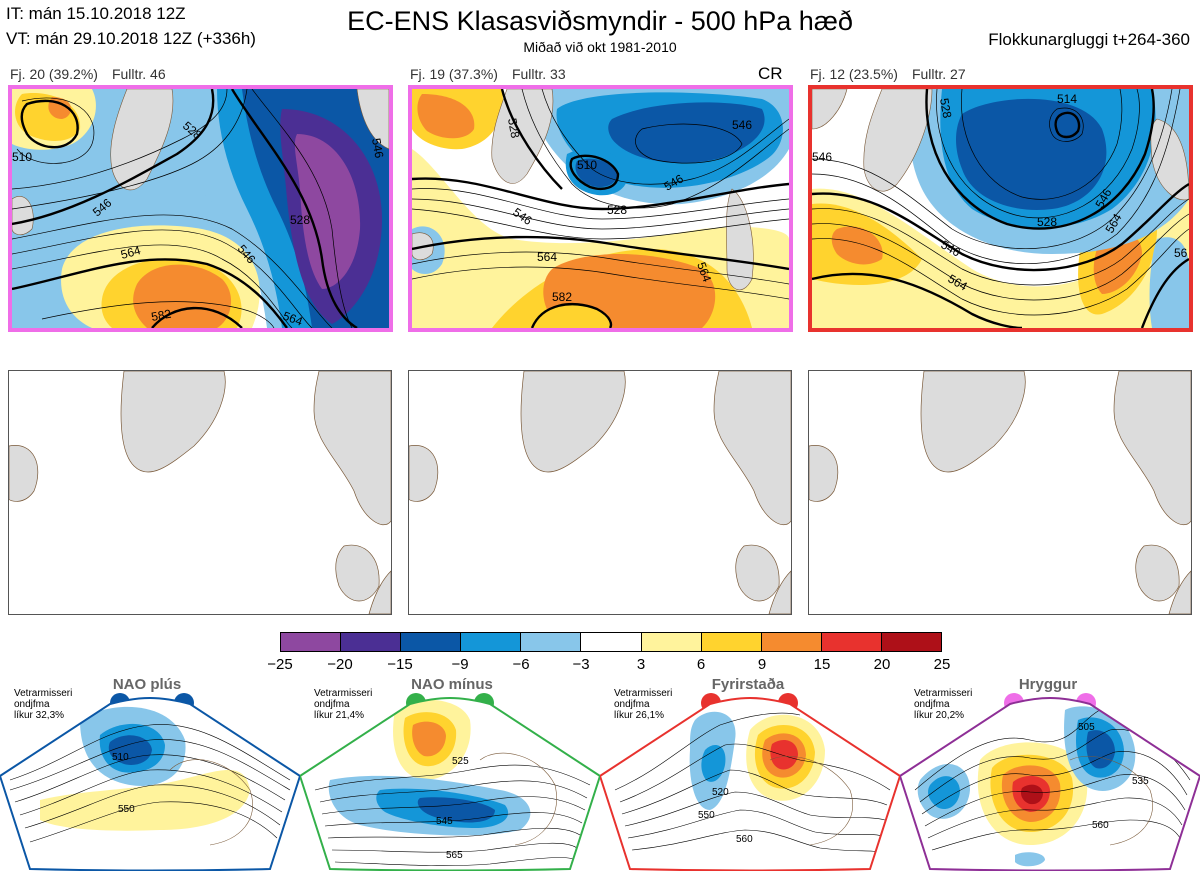 Image resolution: width=1200 pixels, height=871 pixels. I want to click on cluster-3-label: Fj. 12 (23.5%) Fulltr. 27, so click(895, 74).